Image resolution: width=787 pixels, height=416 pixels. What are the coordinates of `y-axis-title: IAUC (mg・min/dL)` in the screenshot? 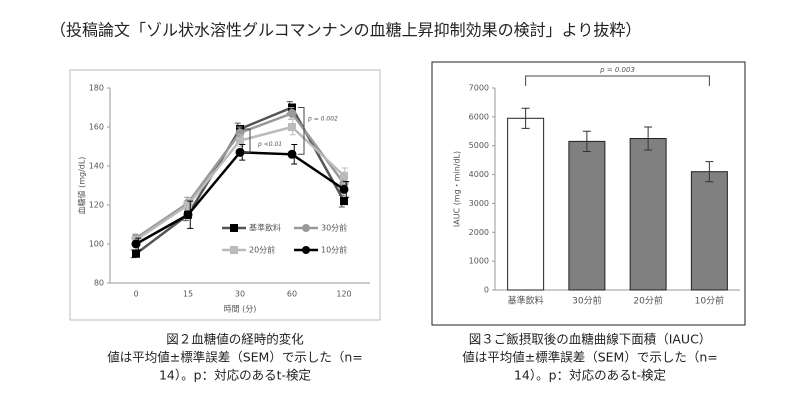 It's located at (457, 189).